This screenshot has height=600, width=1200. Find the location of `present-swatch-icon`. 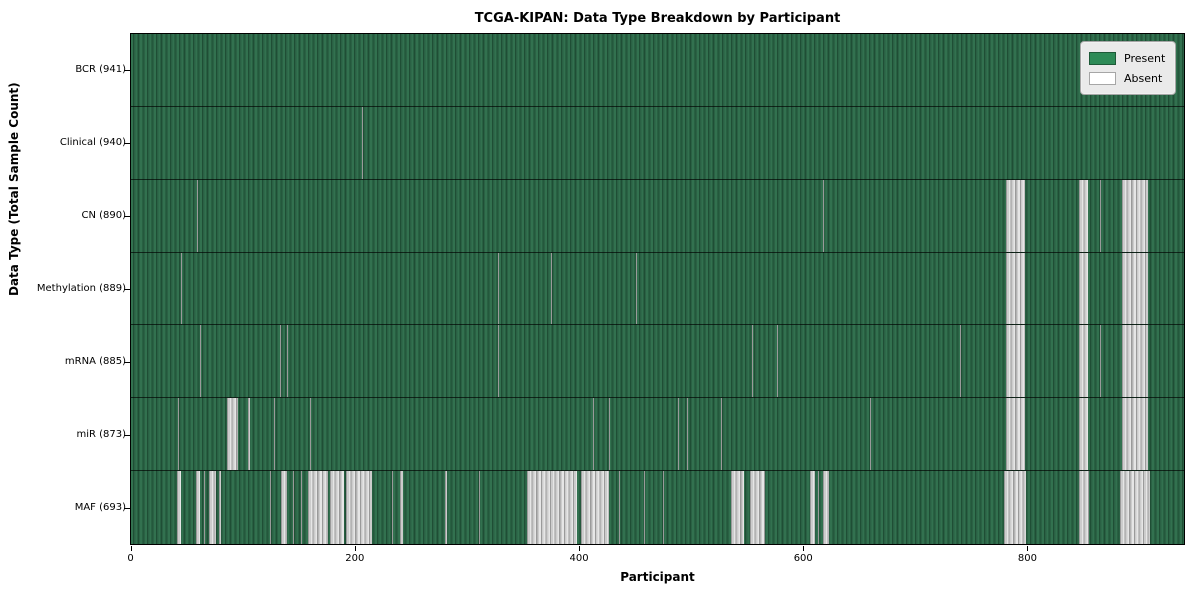

present-swatch-icon is located at coordinates (1102, 58).